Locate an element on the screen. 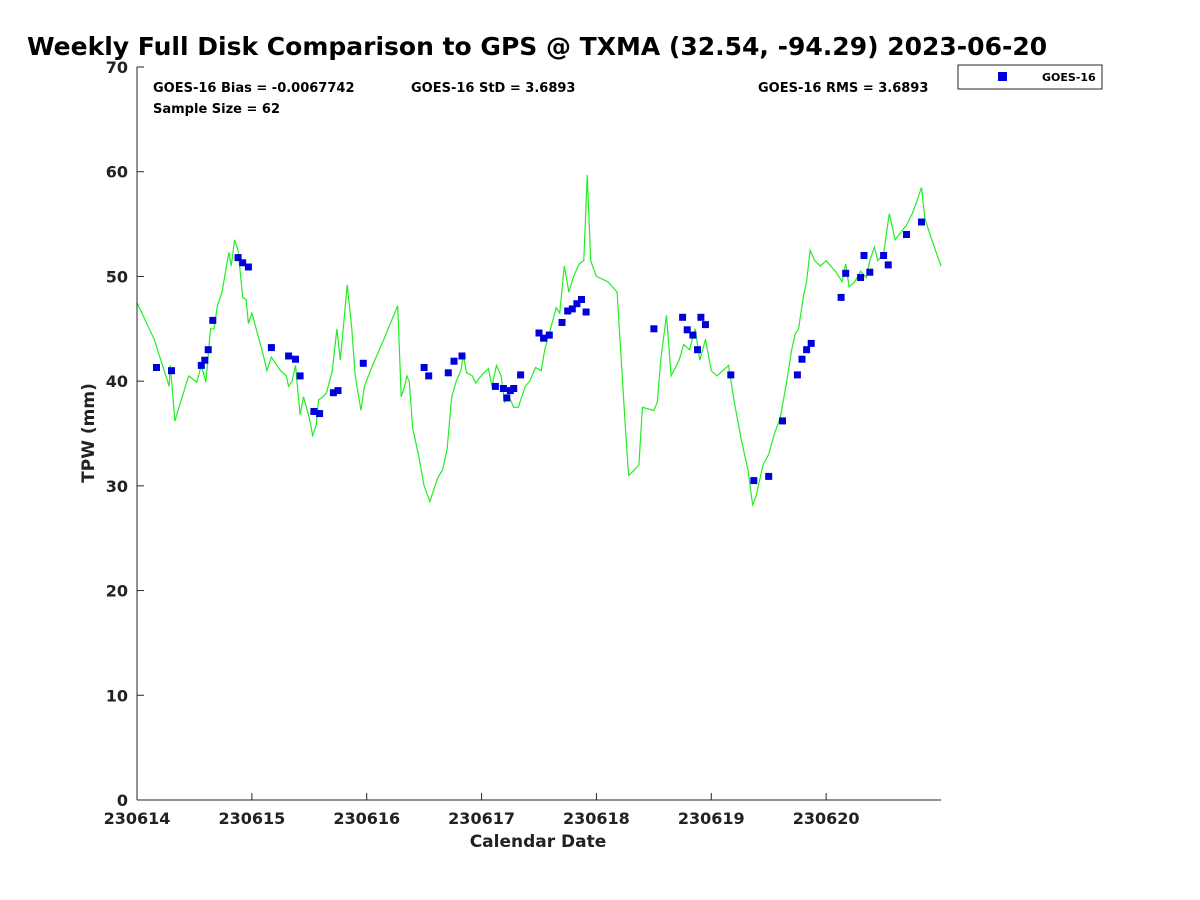 This screenshot has width=1200, height=900. bias-annotation: GOES-16 Bias = -0.0067742 is located at coordinates (254, 88).